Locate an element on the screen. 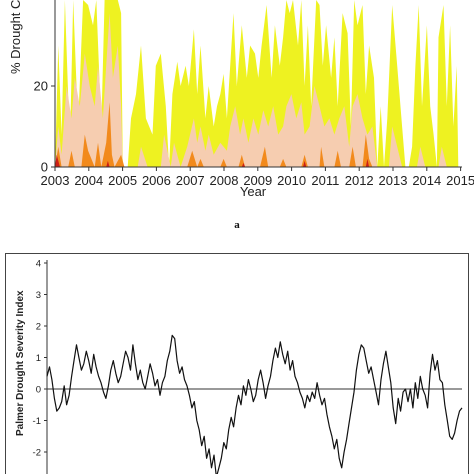  panel-label-a: a is located at coordinates (237, 225).